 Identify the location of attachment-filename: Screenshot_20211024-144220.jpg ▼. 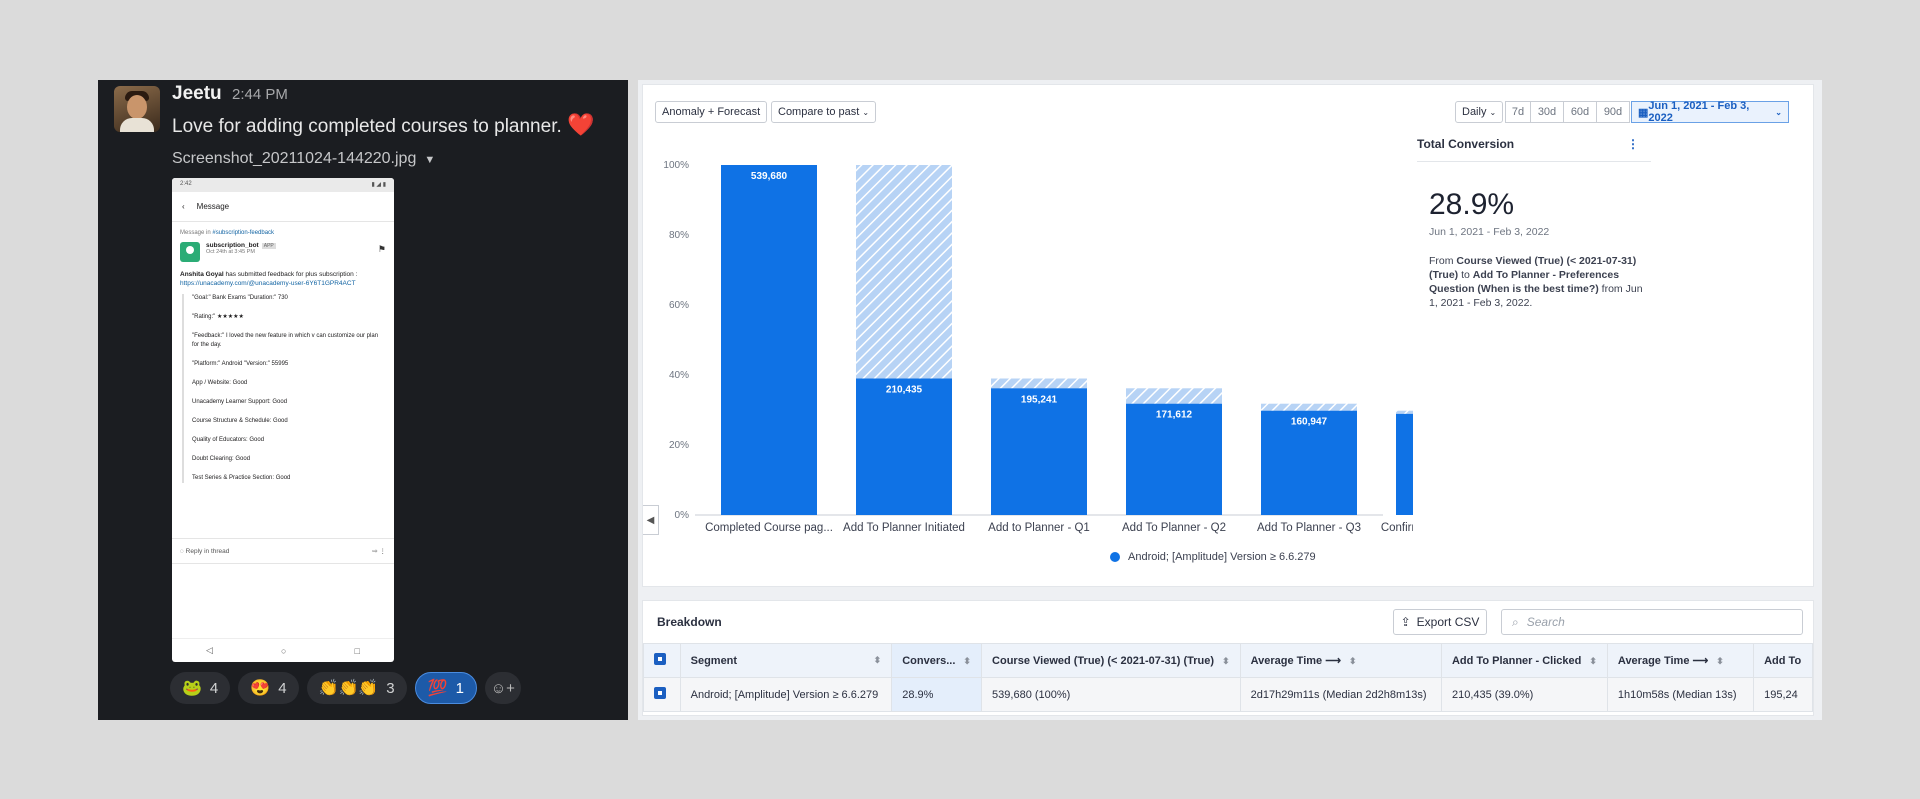
(303, 159).